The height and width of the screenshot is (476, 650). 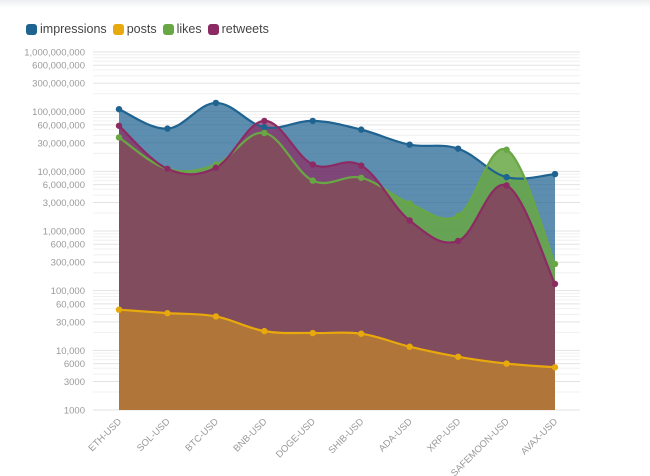 I want to click on x-tick-label: XRP-USD, so click(x=444, y=435).